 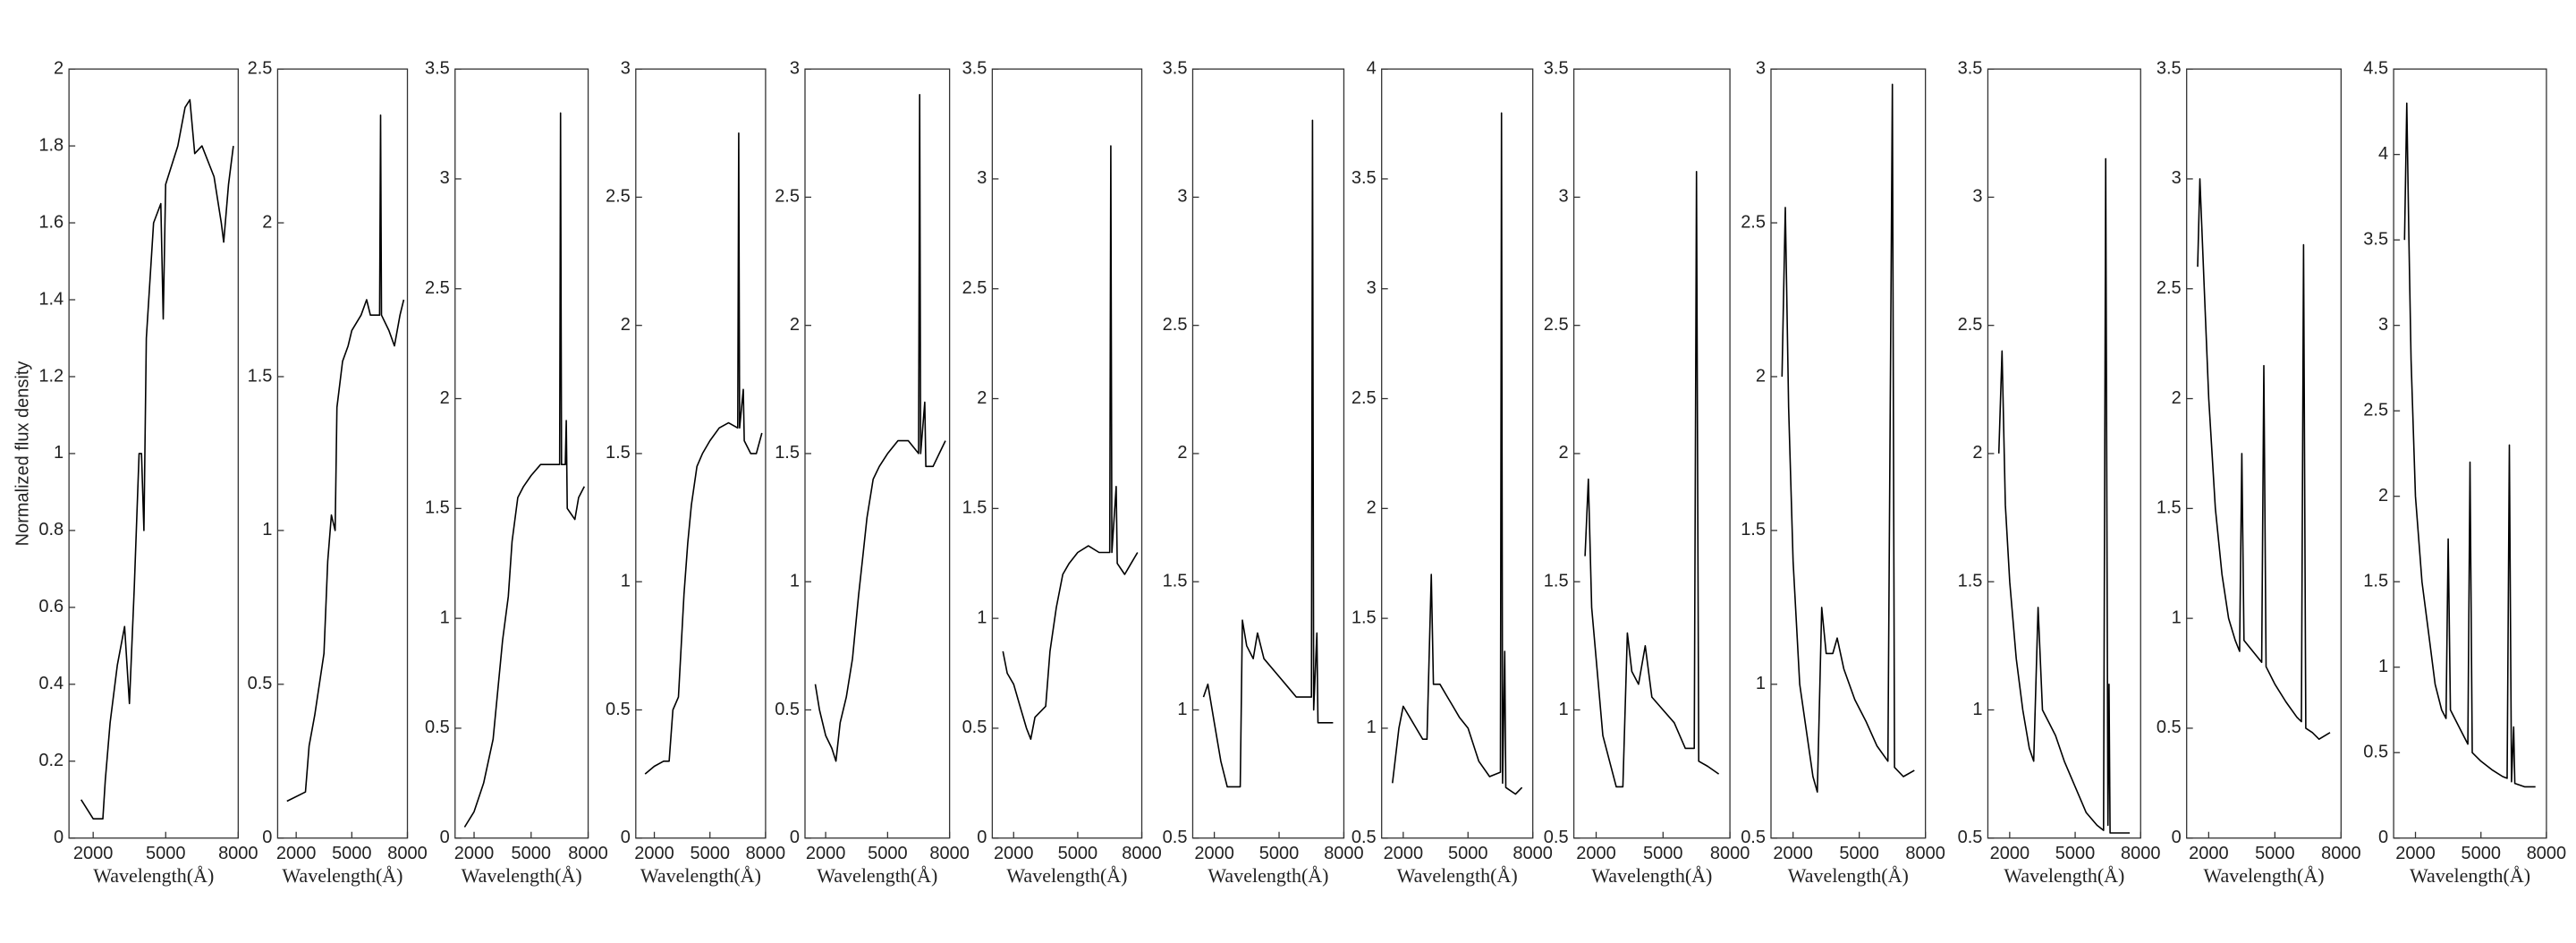 I want to click on y-tick-label: 0.6, so click(x=51, y=606).